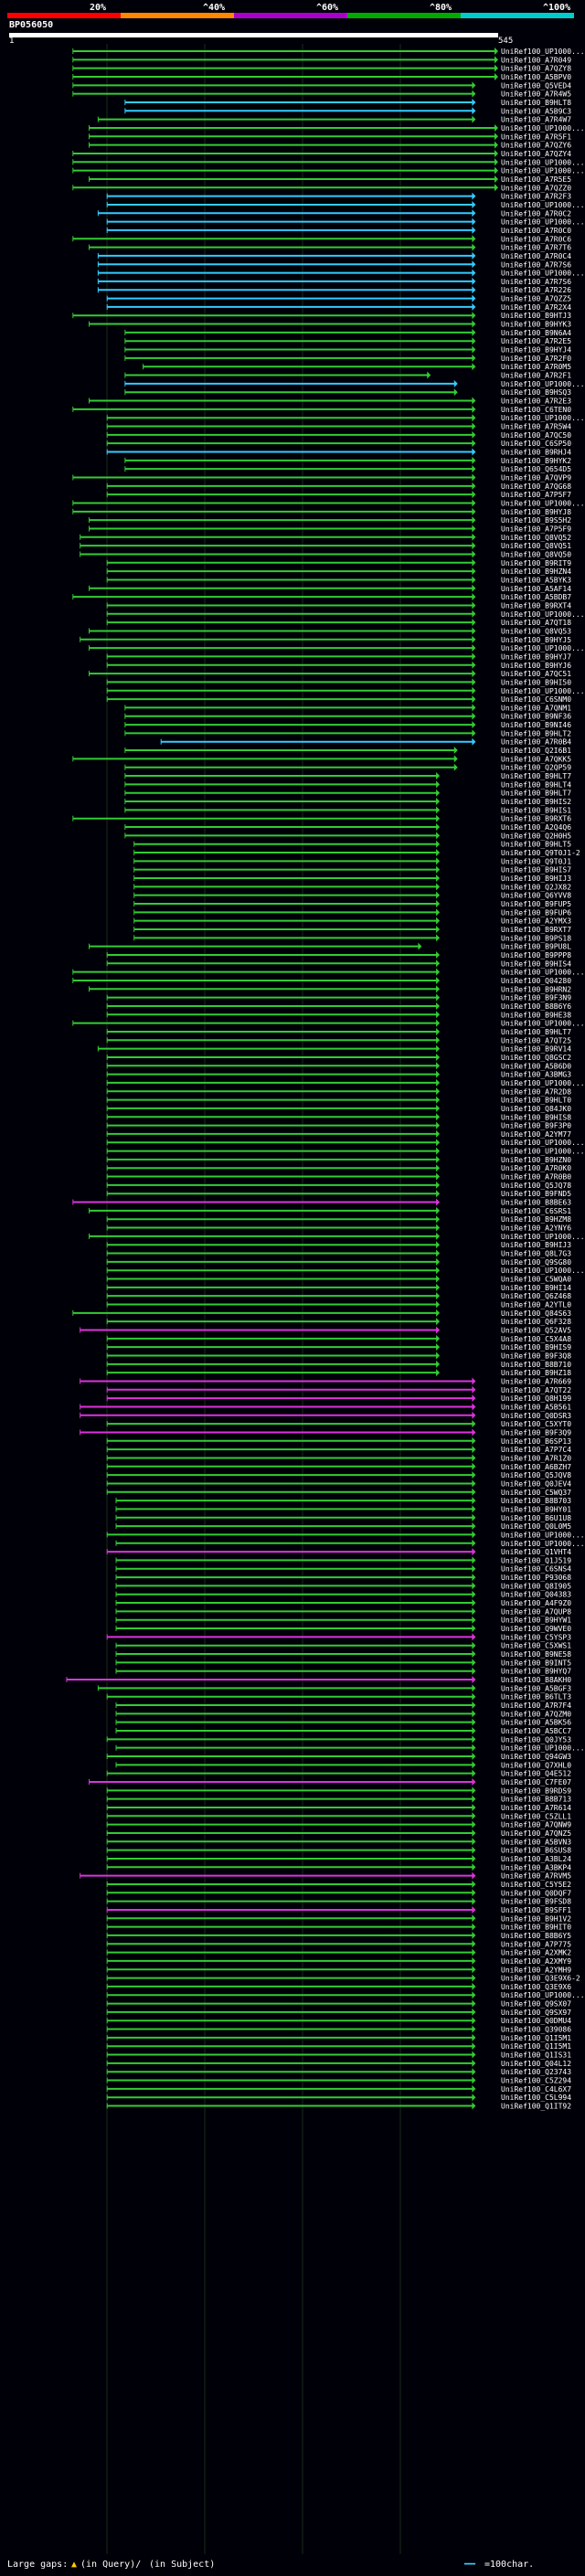 Image resolution: width=585 pixels, height=2576 pixels. Describe the element at coordinates (536, 1432) in the screenshot. I see `hit-label: UniRef100_B9F3Q9` at that location.